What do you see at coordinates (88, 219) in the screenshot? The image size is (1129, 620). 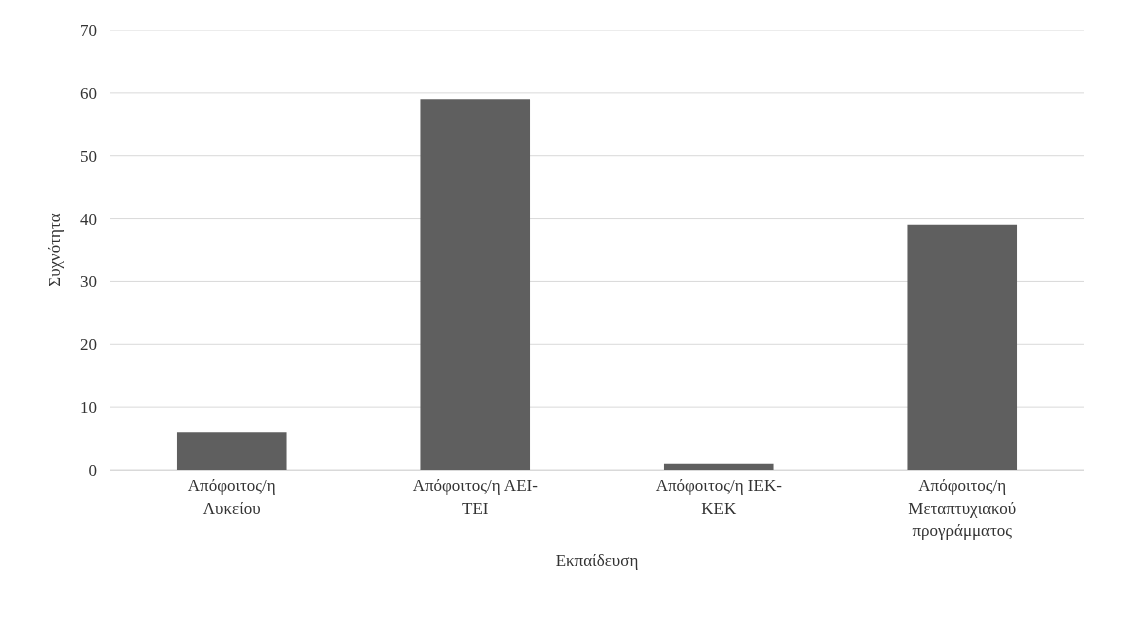 I see `y-tick-label: 40` at bounding box center [88, 219].